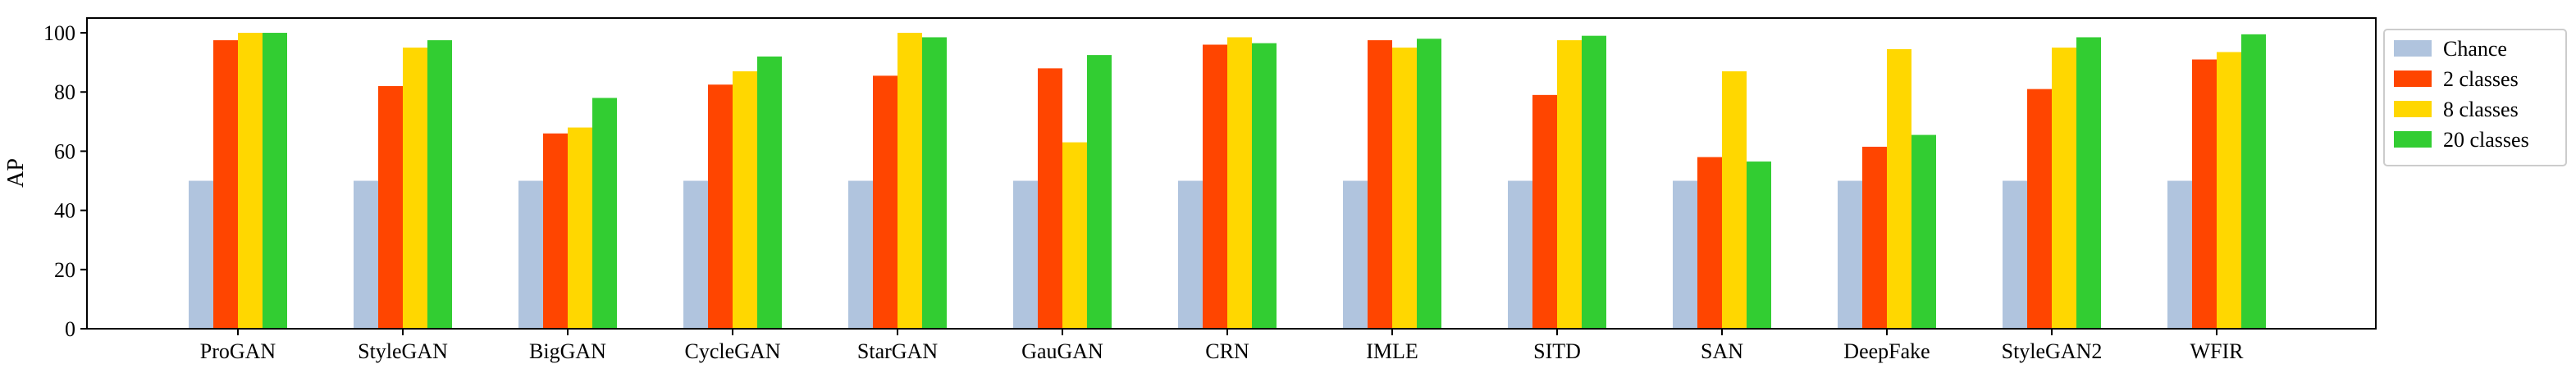 This screenshot has height=373, width=2576. Describe the element at coordinates (1734, 200) in the screenshot. I see `bar-san-8-classes` at that location.